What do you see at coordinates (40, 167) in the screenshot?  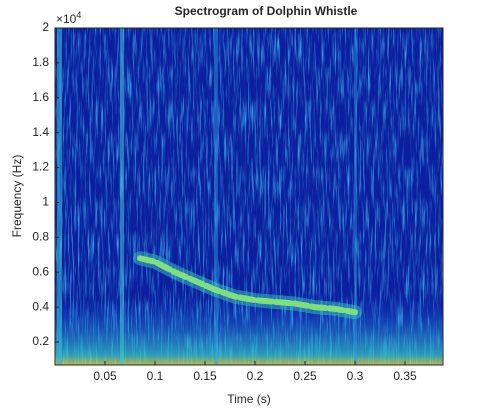 I see `y-tick-label: 1.2` at bounding box center [40, 167].